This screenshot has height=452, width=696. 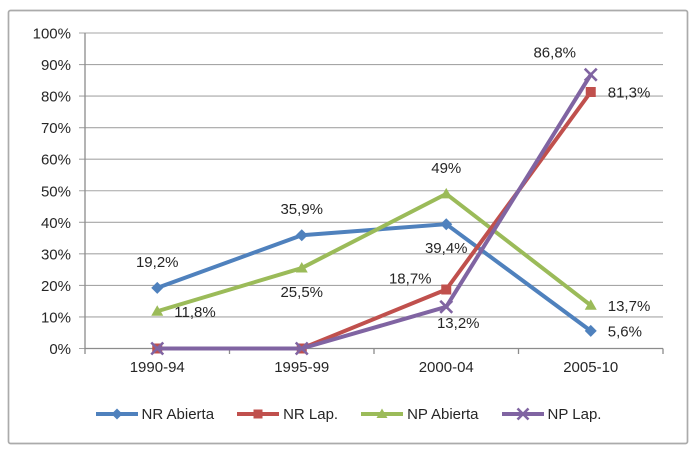 I want to click on data-label-np-lap-2000-04: 13,2%, so click(x=458, y=323).